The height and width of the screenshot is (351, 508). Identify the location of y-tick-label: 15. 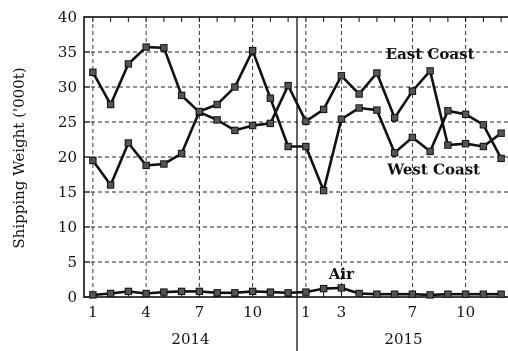
(67, 192).